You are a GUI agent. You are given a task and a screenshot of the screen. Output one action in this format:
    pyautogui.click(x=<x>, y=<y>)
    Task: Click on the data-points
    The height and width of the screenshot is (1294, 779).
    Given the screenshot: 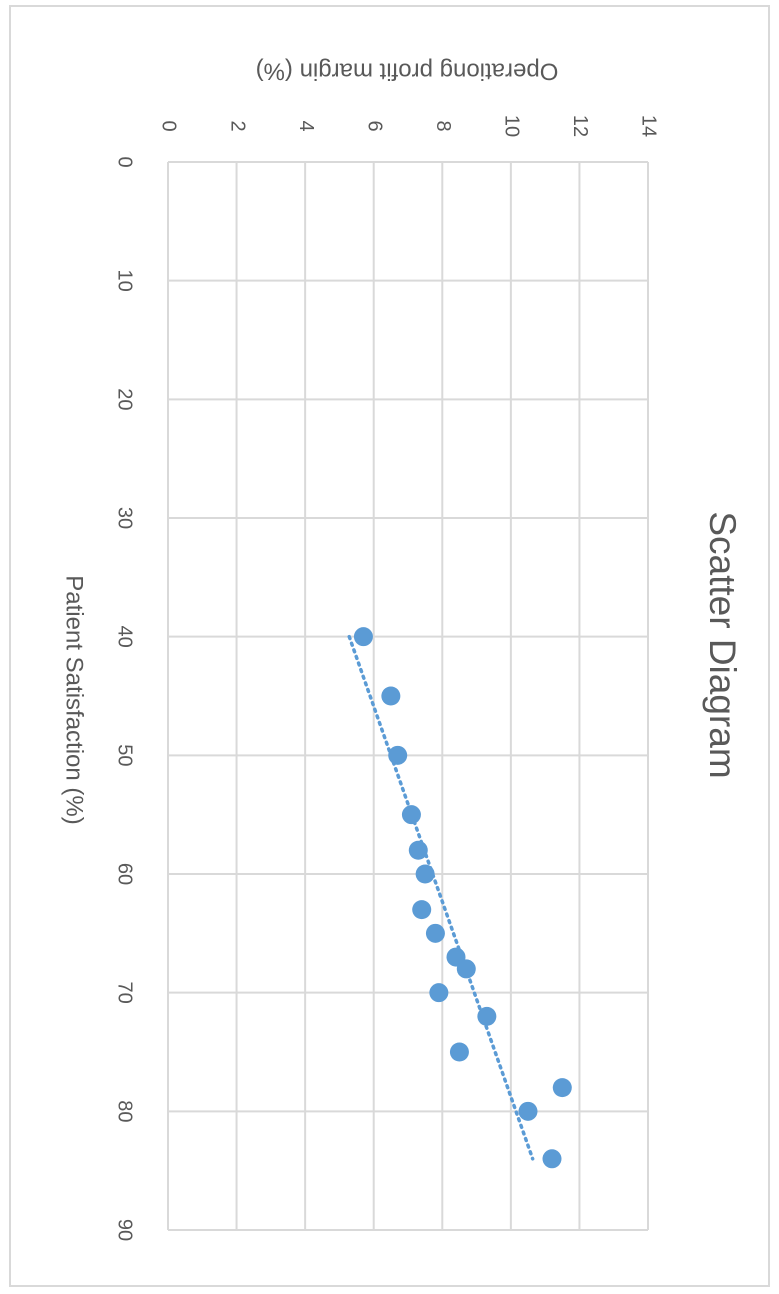 What is the action you would take?
    pyautogui.click(x=462, y=898)
    